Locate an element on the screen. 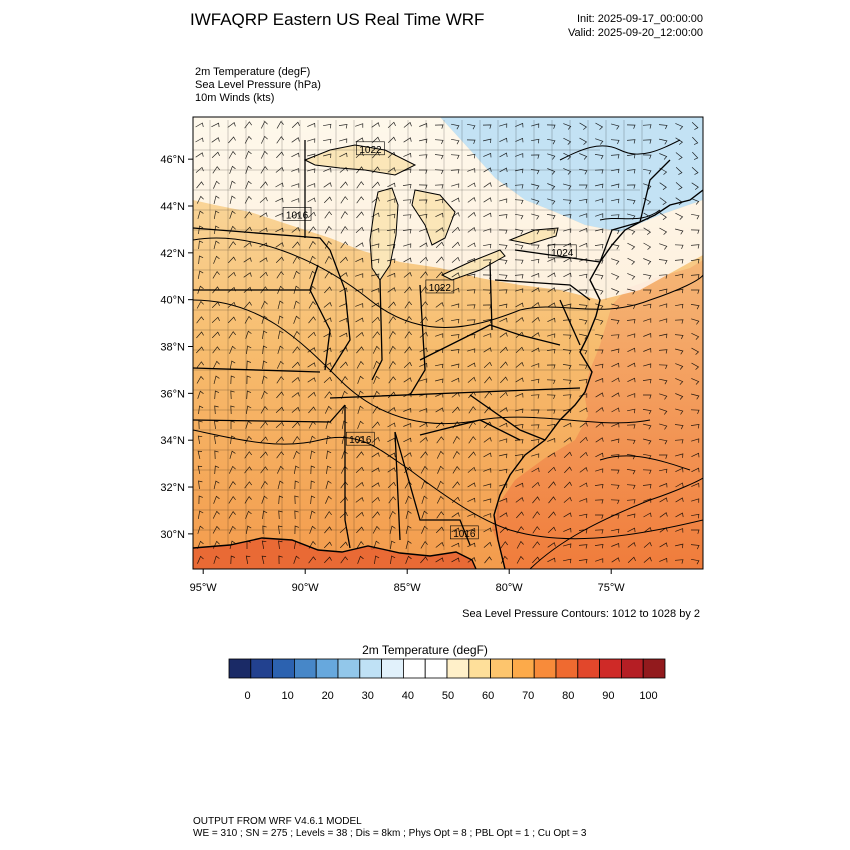 Image resolution: width=850 pixels, height=850 pixels. lat-tick-label: 36°N is located at coordinates (172, 394).